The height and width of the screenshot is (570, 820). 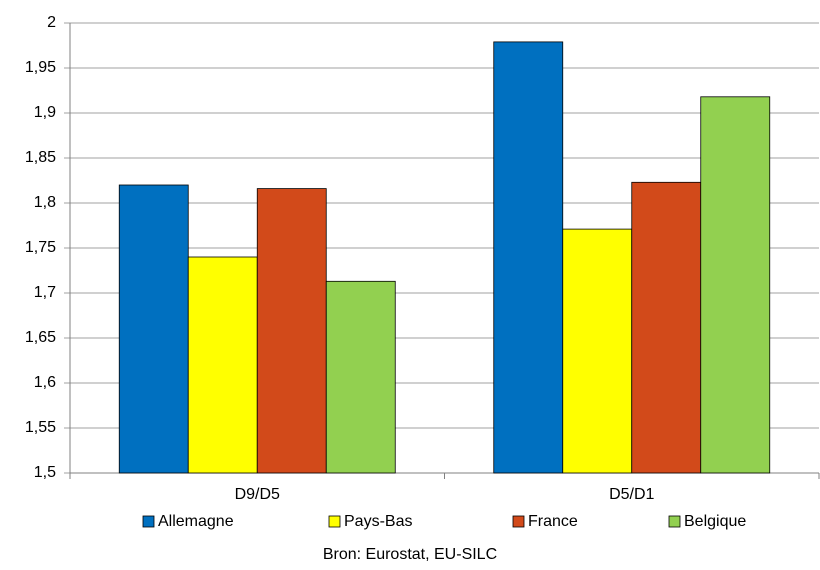 I want to click on legend-label: Pays-Bas, so click(x=378, y=521).